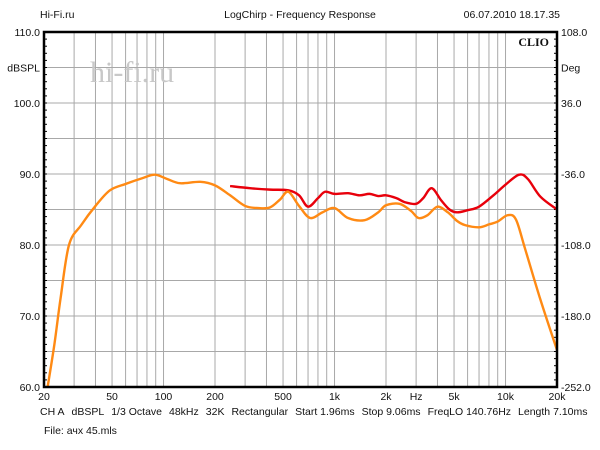  What do you see at coordinates (511, 15) in the screenshot?
I see `header-timestamp: 06.07.2010 18.17.35` at bounding box center [511, 15].